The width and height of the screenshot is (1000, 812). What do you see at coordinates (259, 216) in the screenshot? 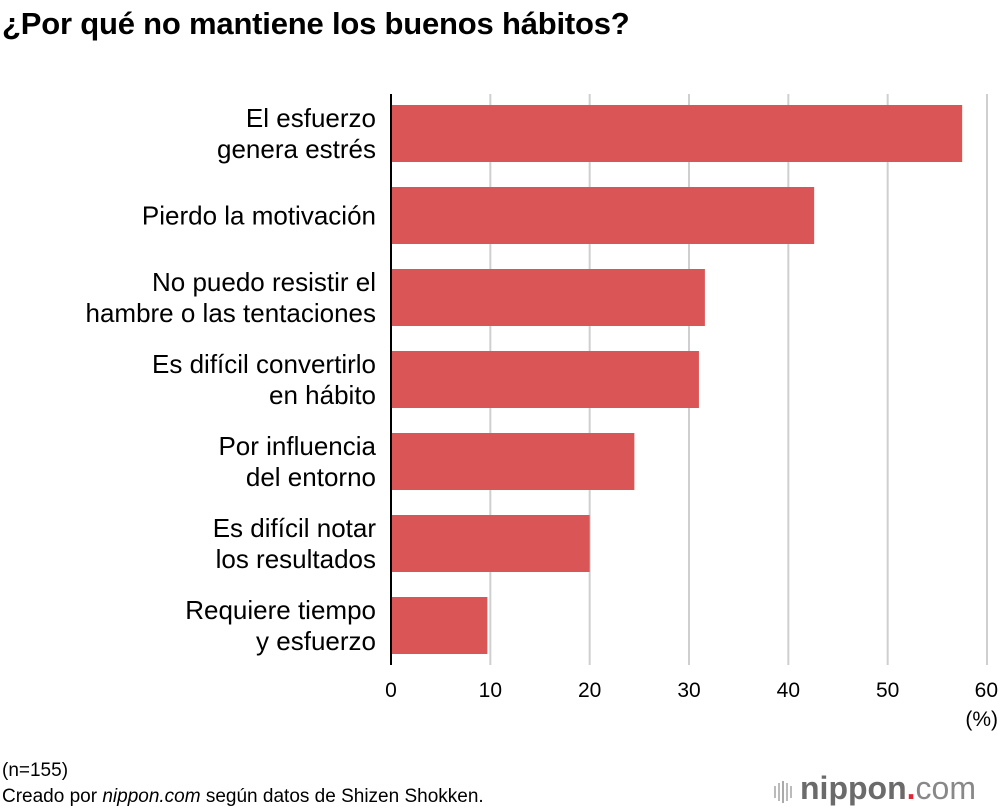
I see `category-label: Pierdo la motivación` at bounding box center [259, 216].